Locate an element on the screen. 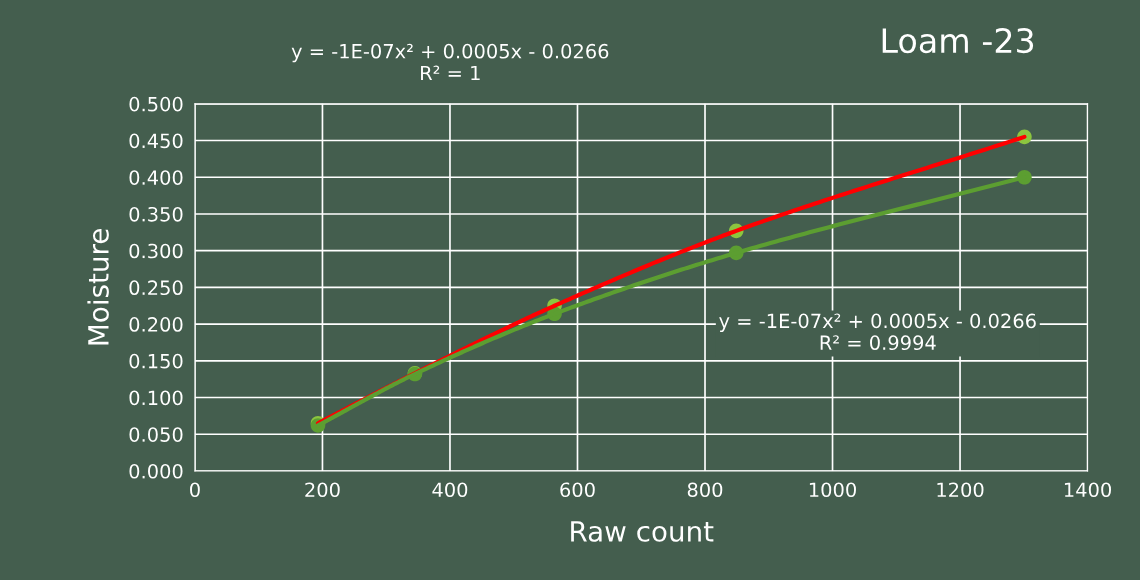 The image size is (1140, 580). y-tick-label: 0.450 is located at coordinates (156, 141).